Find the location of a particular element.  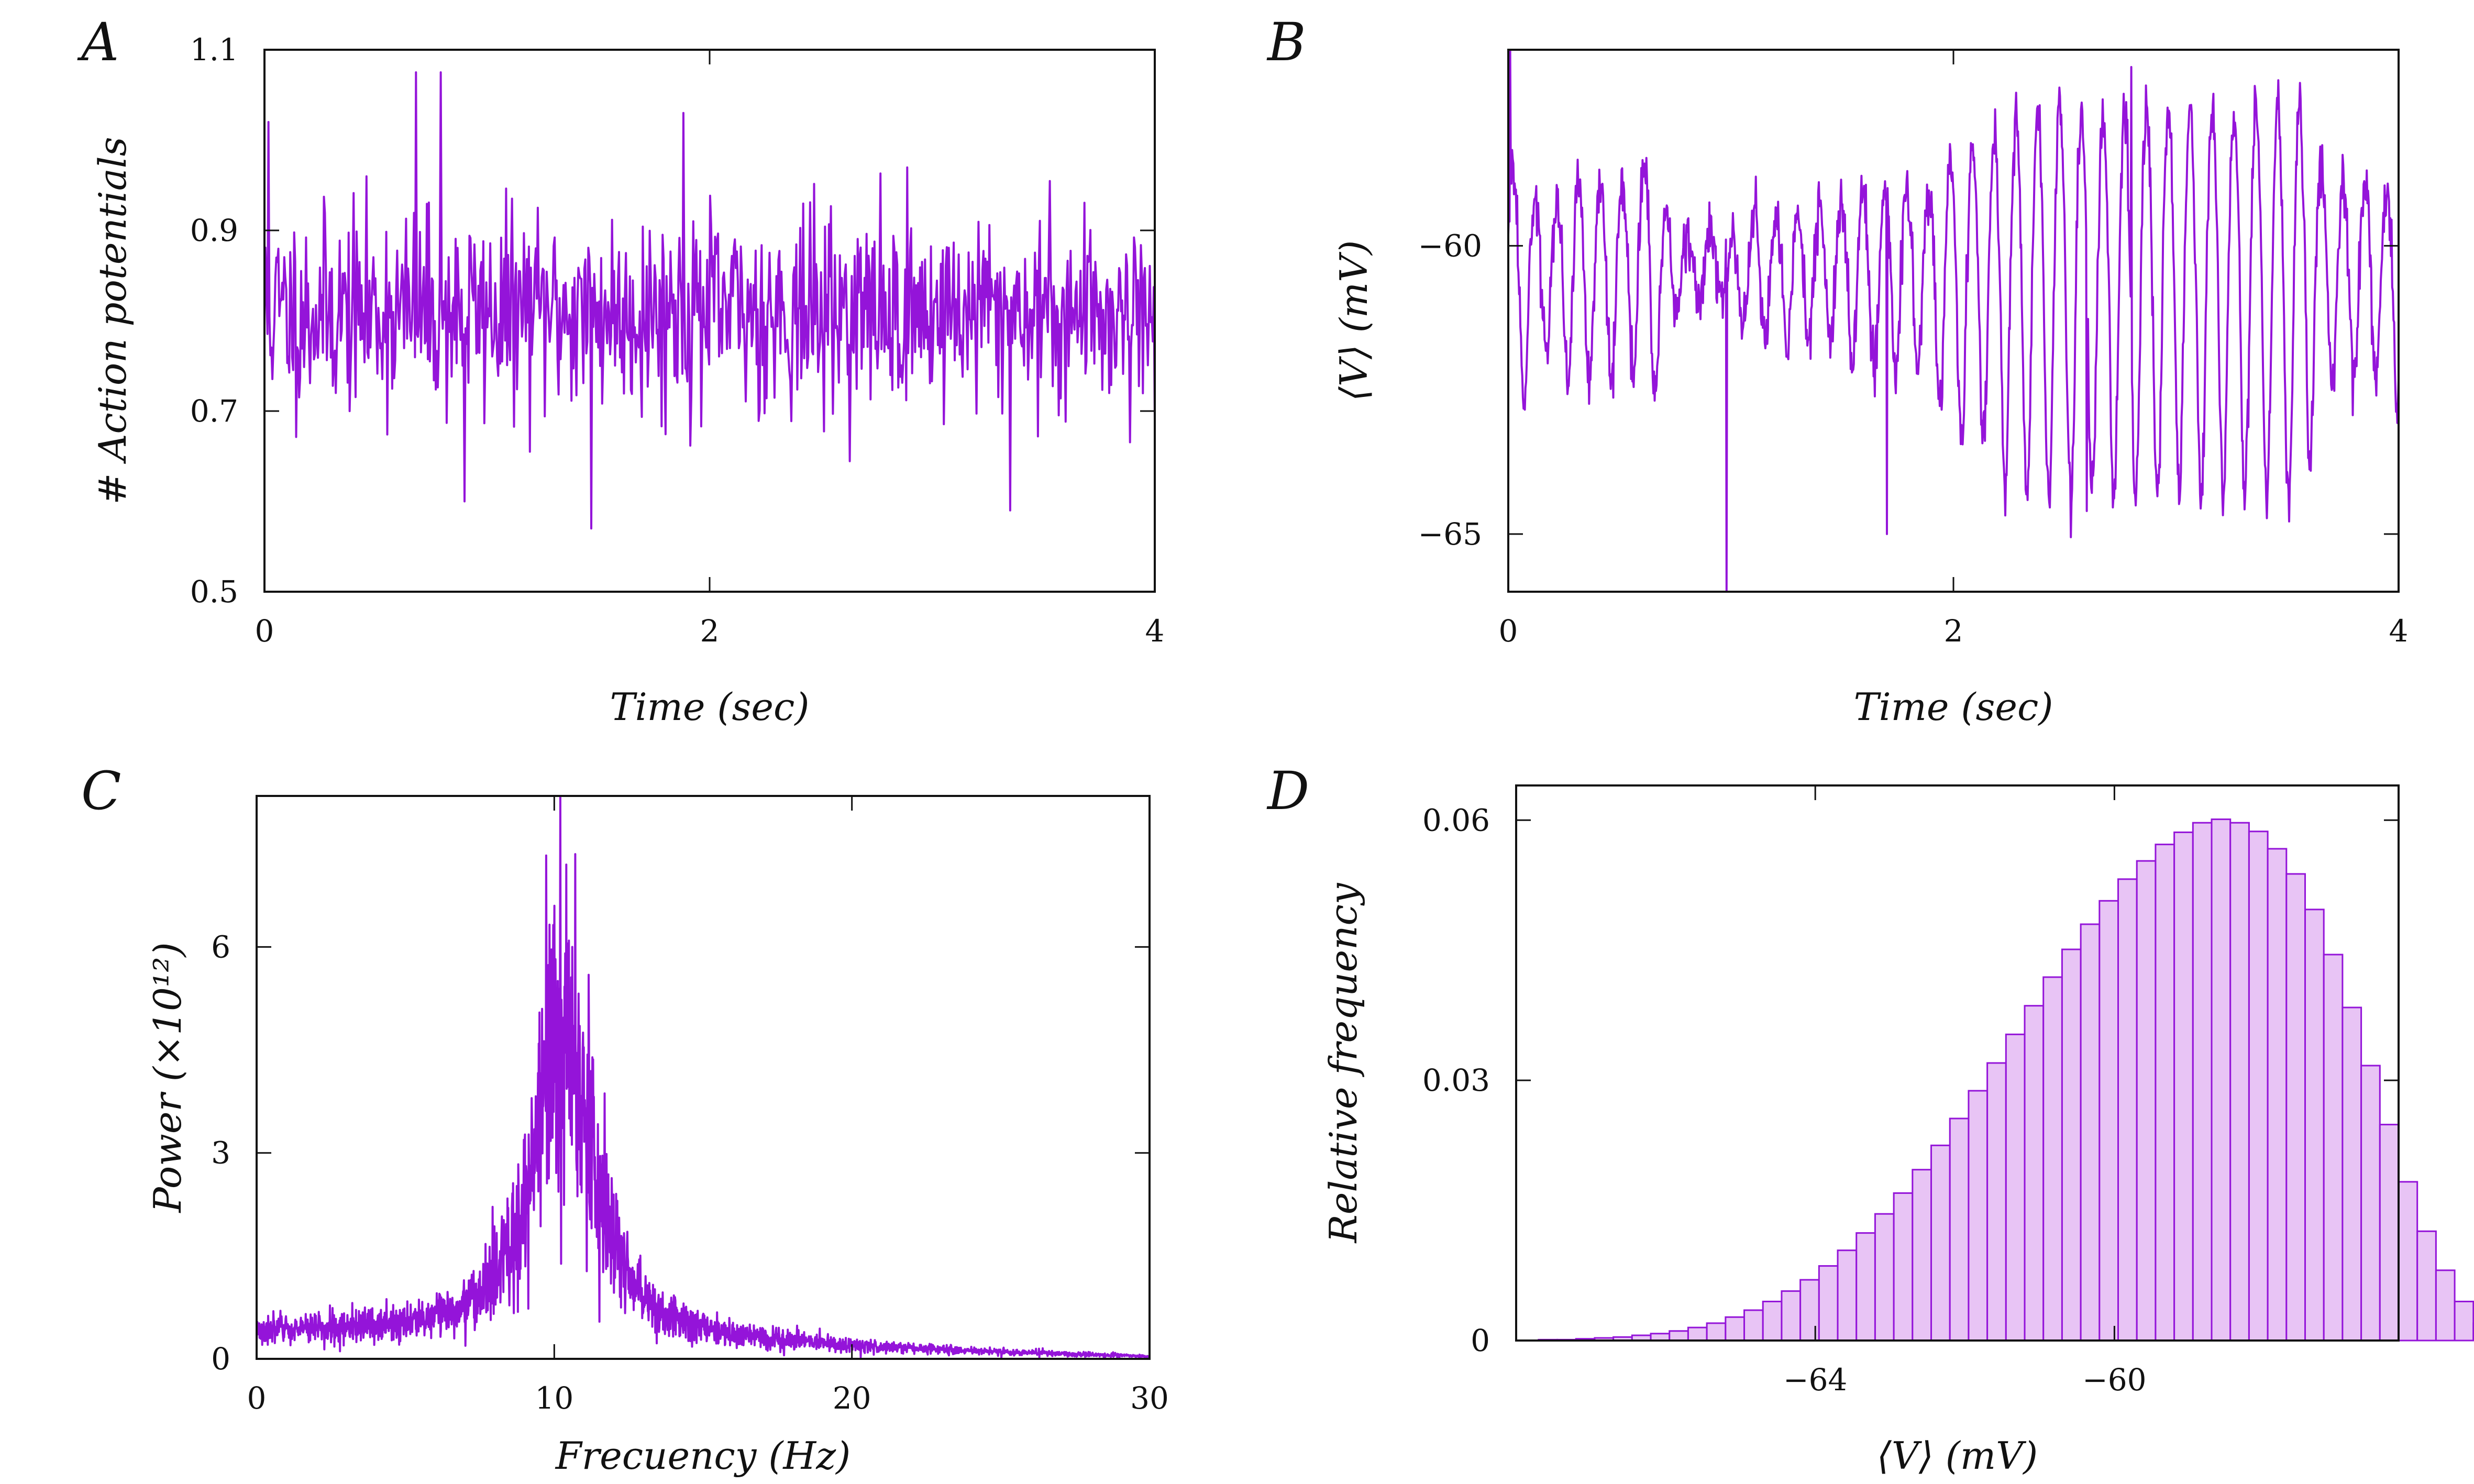

y-axis-label: Relative frequency is located at coordinates (1343, 1063).